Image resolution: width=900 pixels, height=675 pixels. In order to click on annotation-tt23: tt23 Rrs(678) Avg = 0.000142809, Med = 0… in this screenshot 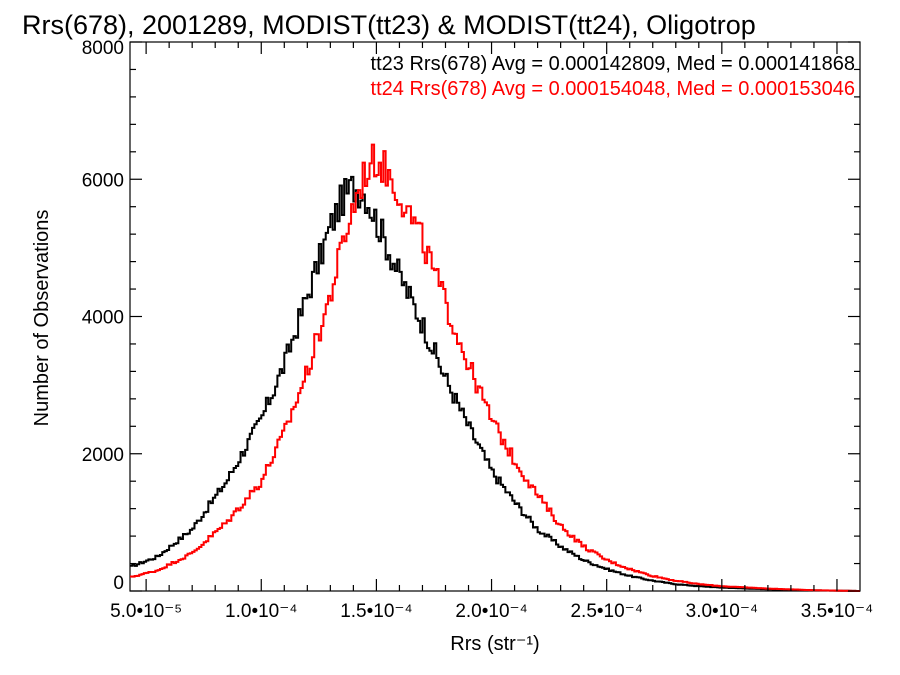, I will do `click(613, 64)`.